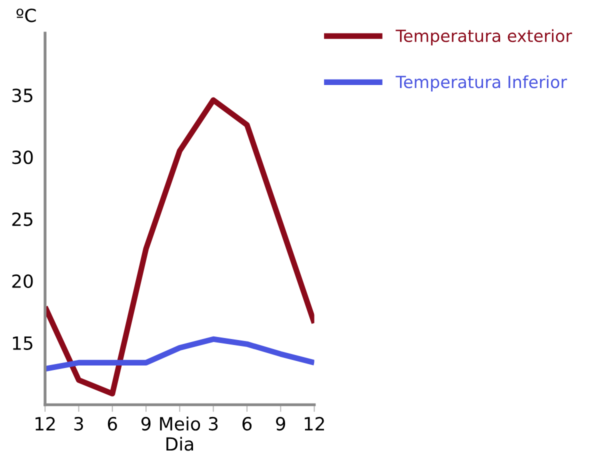 The height and width of the screenshot is (474, 593). Describe the element at coordinates (22, 343) in the screenshot. I see `y-tick-label: 15` at that location.